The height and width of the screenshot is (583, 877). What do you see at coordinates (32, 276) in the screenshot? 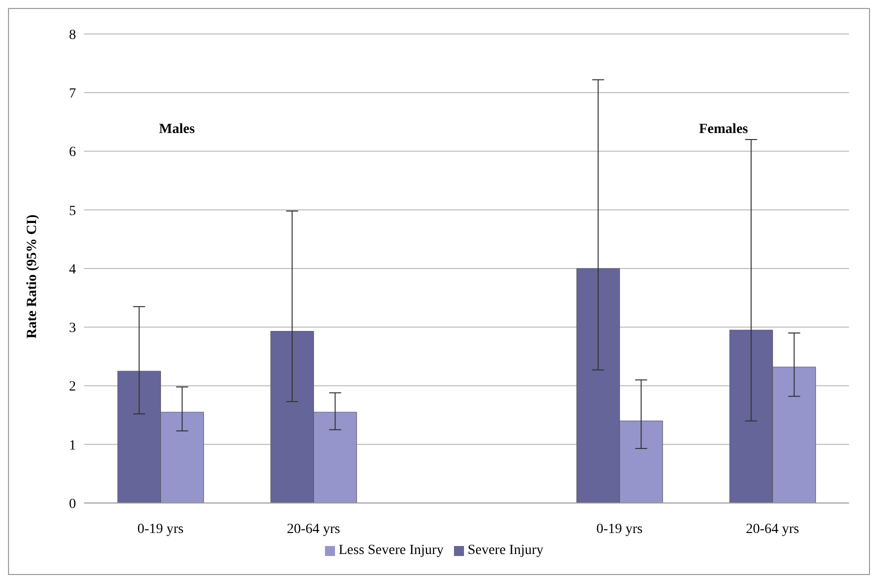
I see `y-axis-title: Rate Ratio (95% CI)` at bounding box center [32, 276].